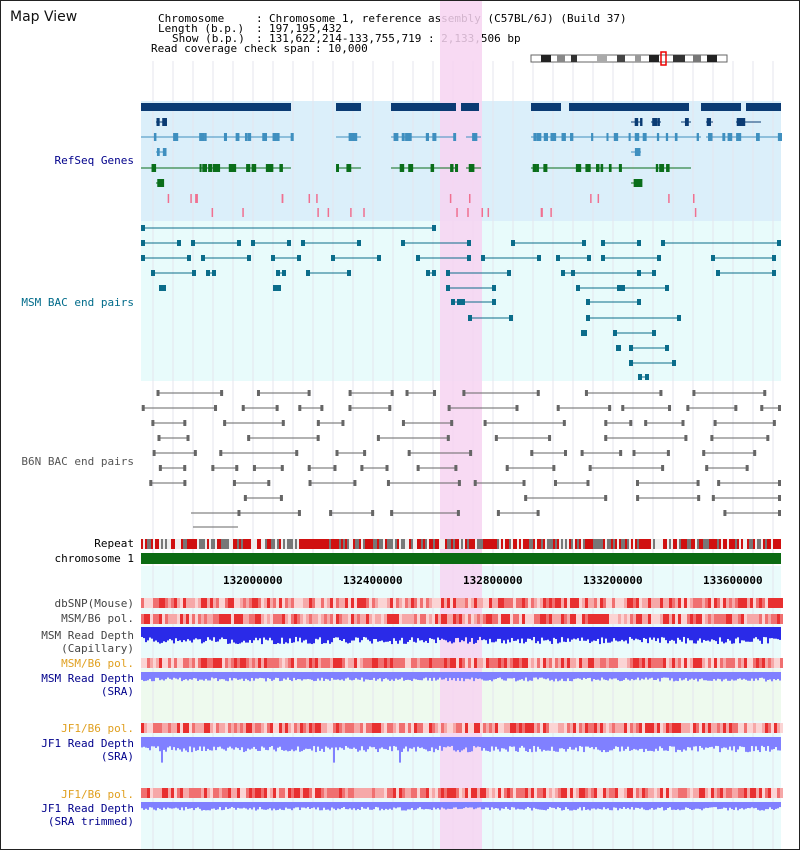  What do you see at coordinates (87, 678) in the screenshot?
I see `track-label-msm-depth-sra: MSM Read Depth` at bounding box center [87, 678].